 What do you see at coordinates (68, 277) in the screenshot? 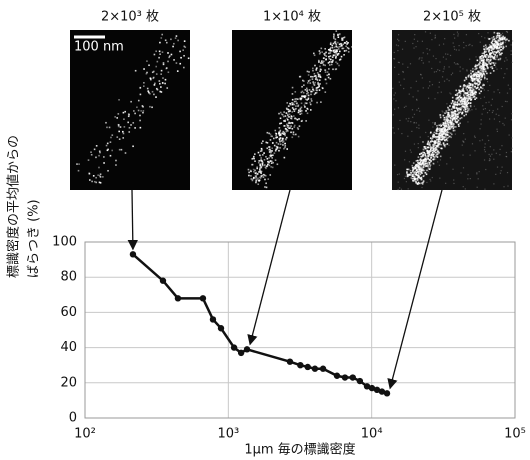
I see `y-tick-label: 80` at bounding box center [68, 277].